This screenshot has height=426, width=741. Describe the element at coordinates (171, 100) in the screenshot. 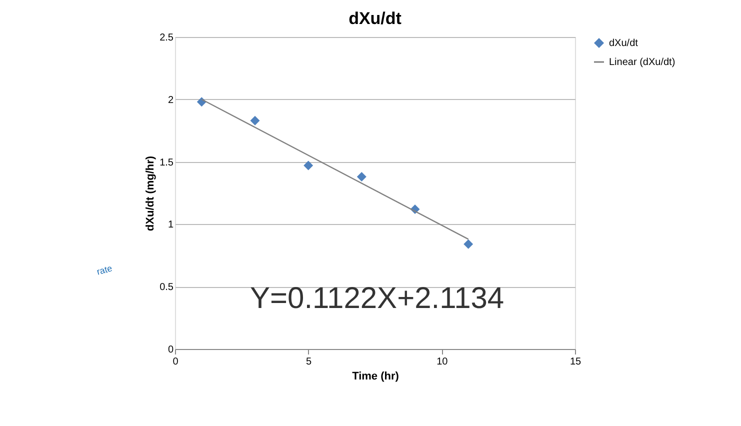

I see `y-tick-label: 2` at that location.